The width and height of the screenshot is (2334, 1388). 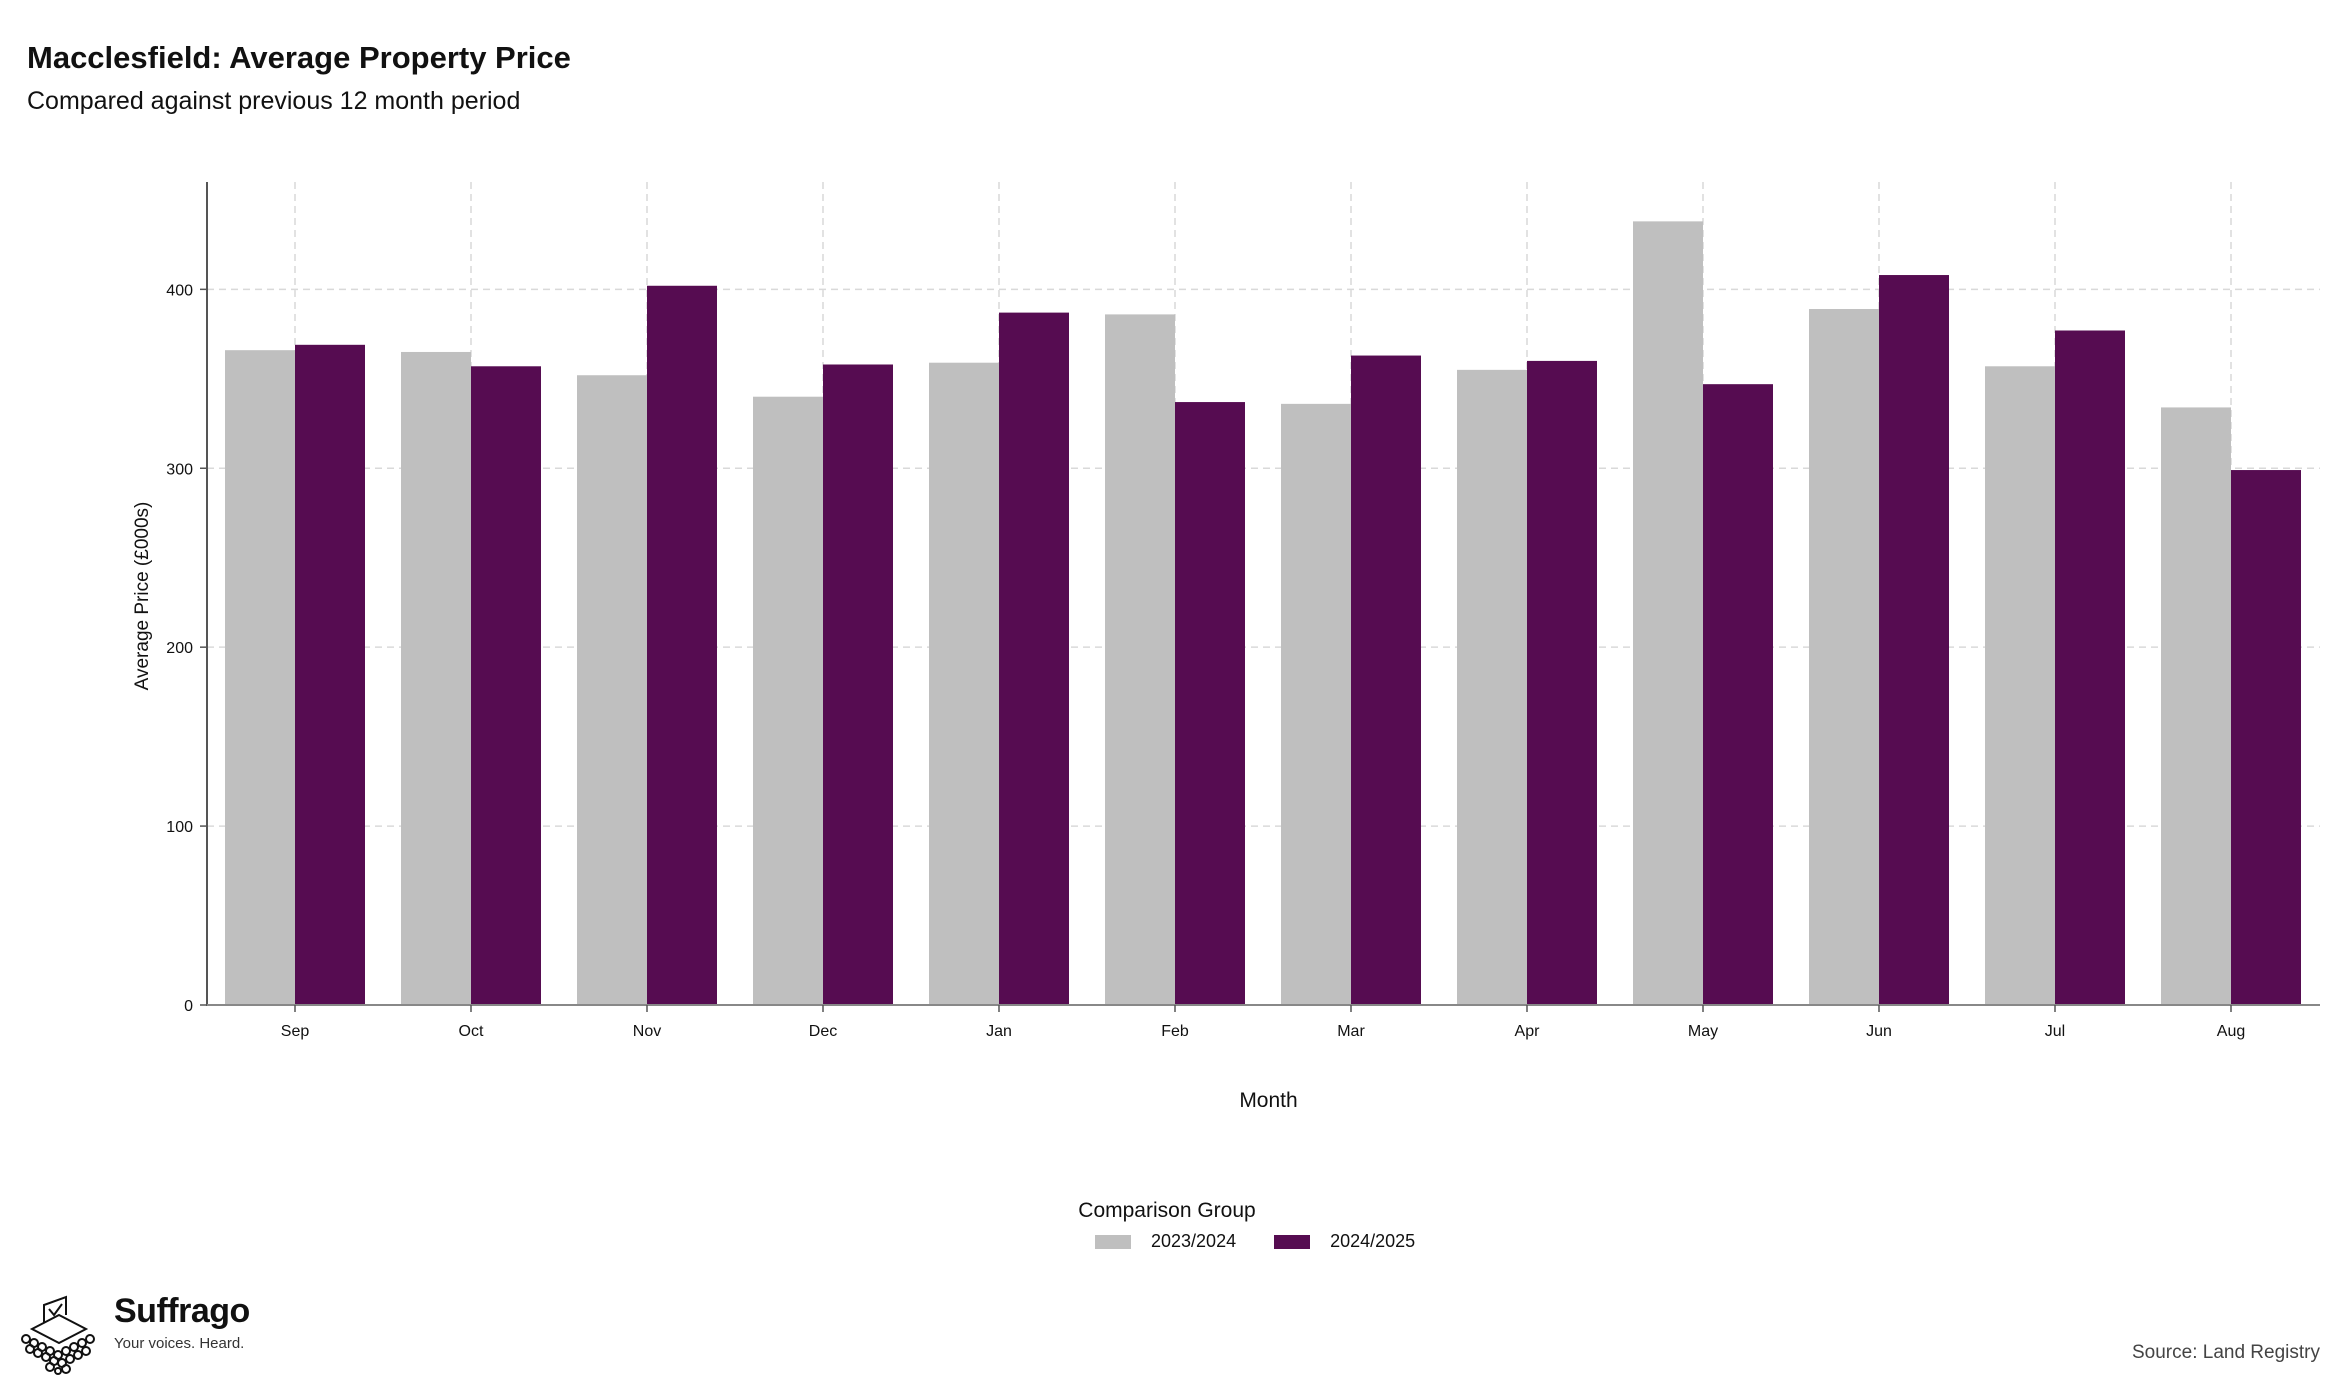 What do you see at coordinates (999, 1031) in the screenshot?
I see `x-tick-label: Jan` at bounding box center [999, 1031].